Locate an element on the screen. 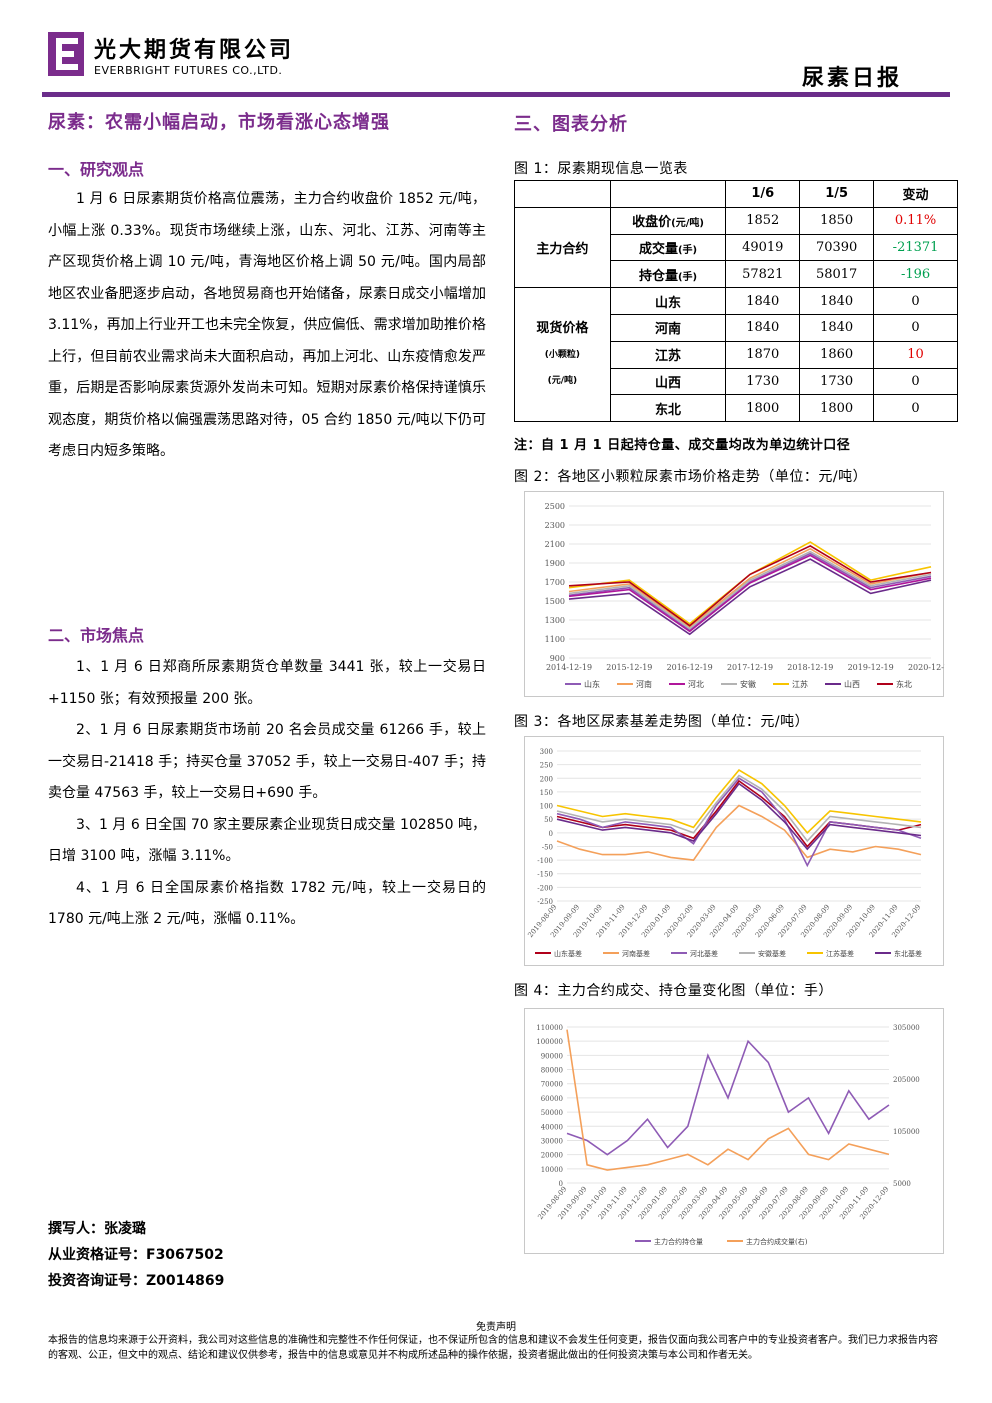 This screenshot has width=992, height=1403. cell-value: 1852 is located at coordinates (763, 220).